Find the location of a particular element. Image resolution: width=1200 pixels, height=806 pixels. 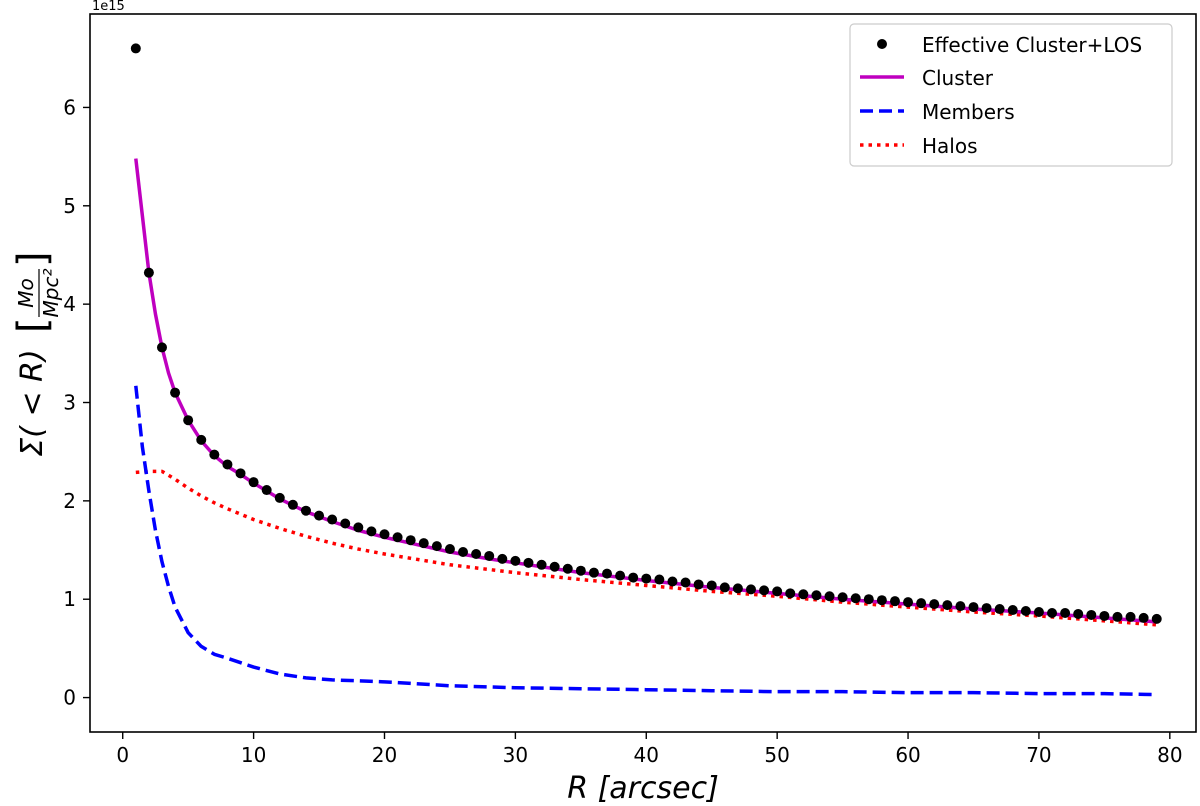

y-axis-label-bracket-right: ] is located at coordinates (33, 259).